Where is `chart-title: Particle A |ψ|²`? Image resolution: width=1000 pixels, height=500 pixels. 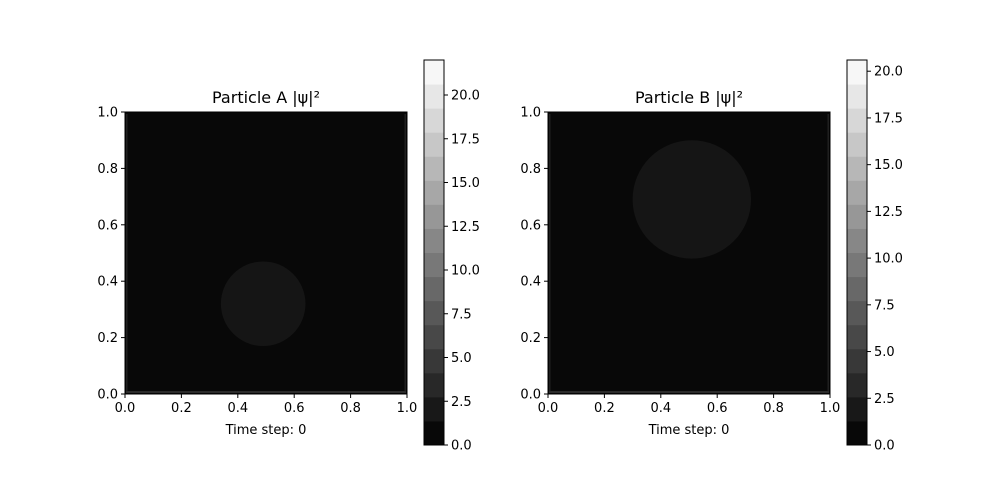
chart-title: Particle A |ψ|² is located at coordinates (266, 97).